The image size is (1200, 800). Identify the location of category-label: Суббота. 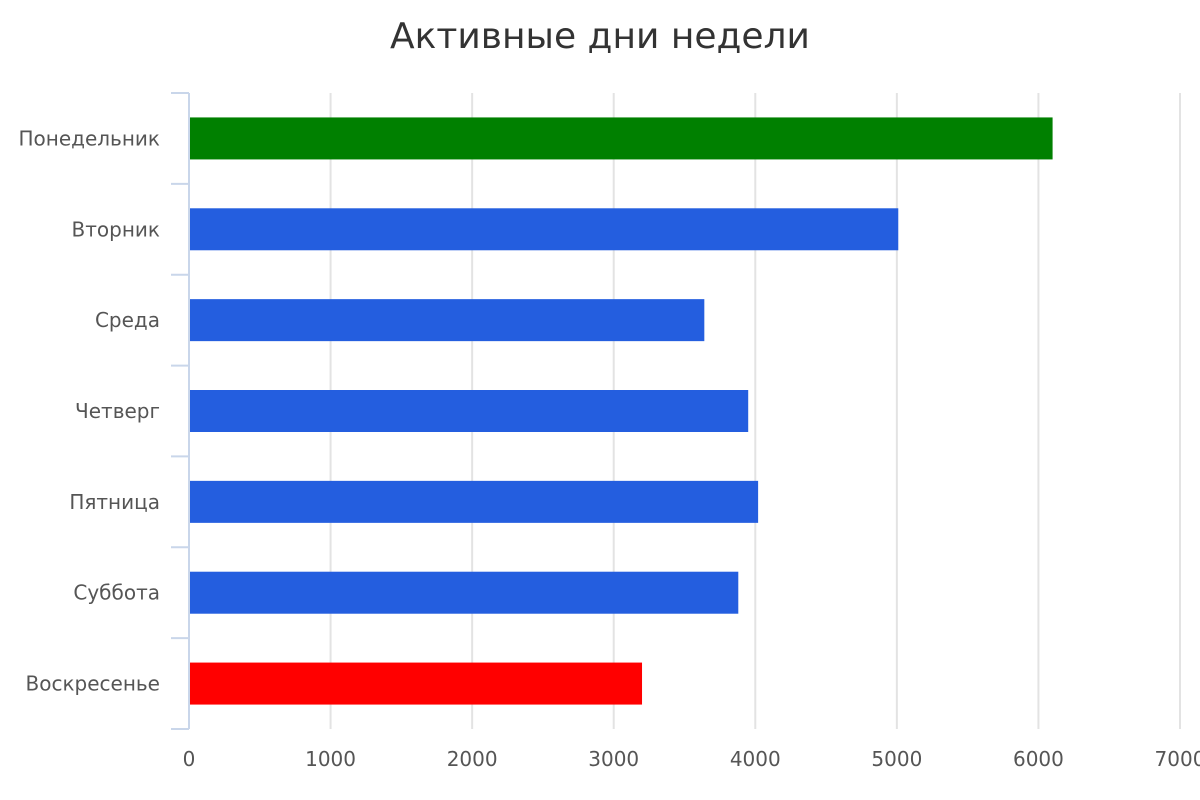
(116, 593).